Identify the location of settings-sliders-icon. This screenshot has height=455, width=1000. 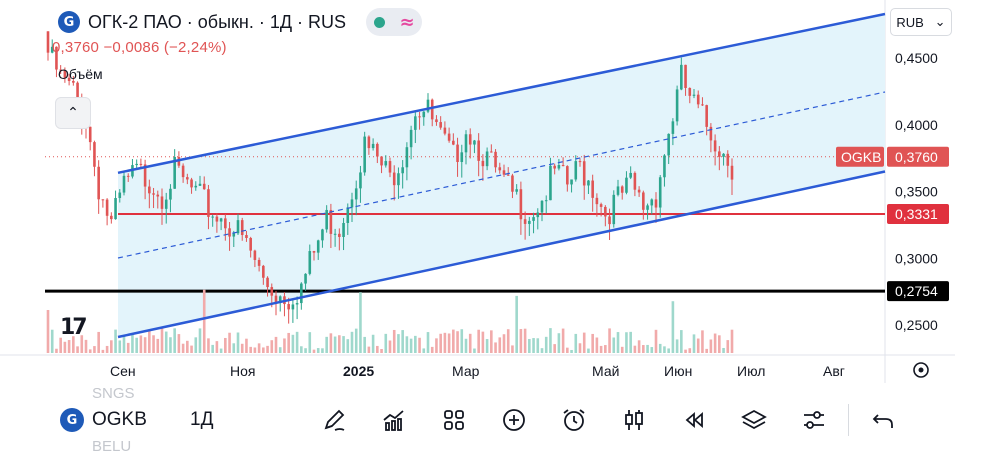
(814, 420).